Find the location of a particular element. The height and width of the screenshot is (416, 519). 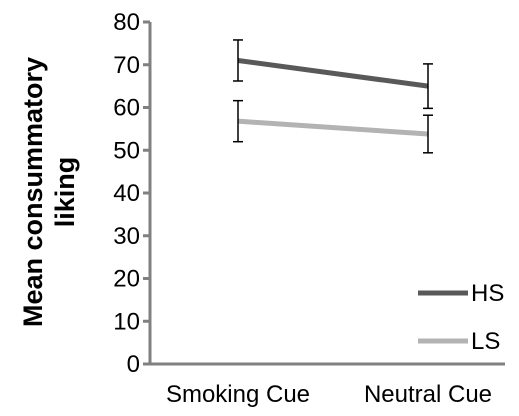

y-tick-label: 70 is located at coordinates (126, 65).